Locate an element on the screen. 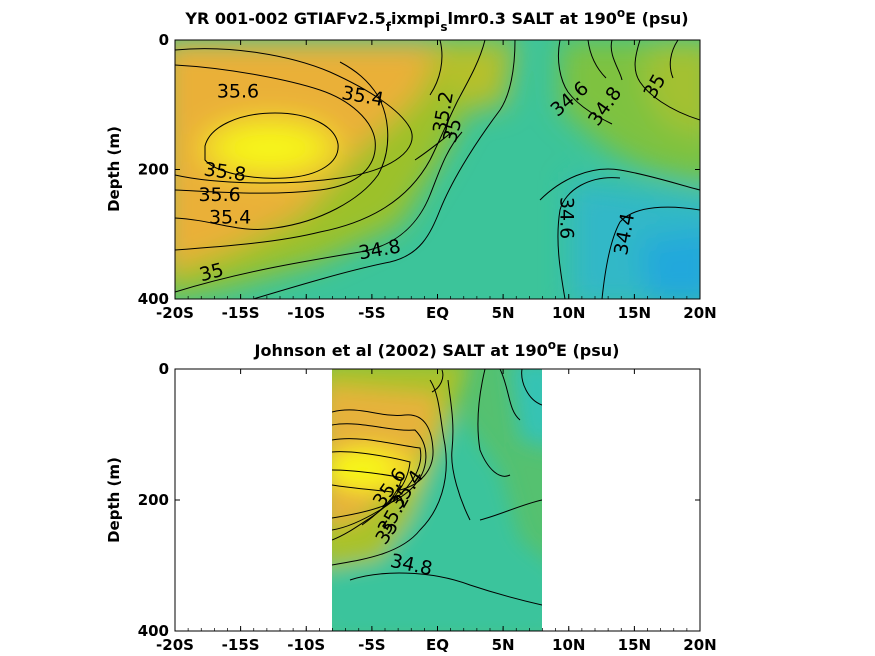  panel-bottom-field is located at coordinates (437, 500).